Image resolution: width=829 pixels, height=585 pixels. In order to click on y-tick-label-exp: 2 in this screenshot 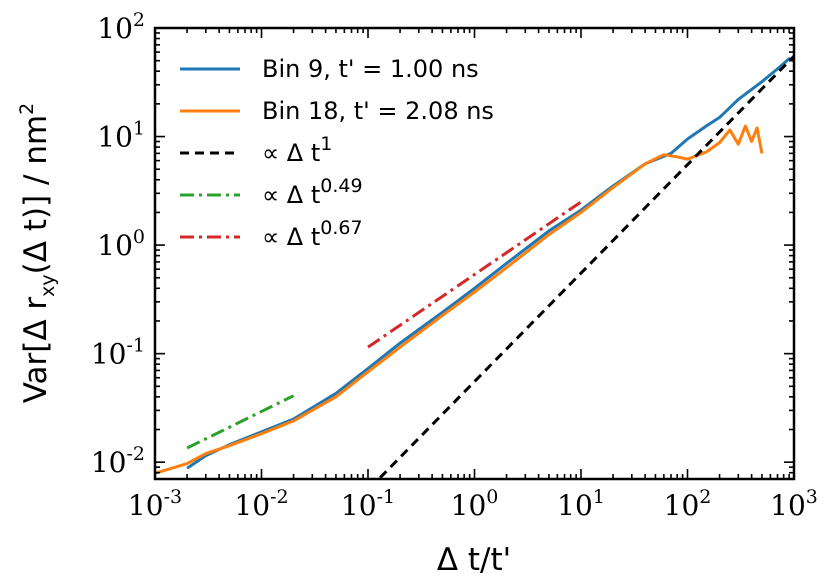, I will do `click(139, 20)`.